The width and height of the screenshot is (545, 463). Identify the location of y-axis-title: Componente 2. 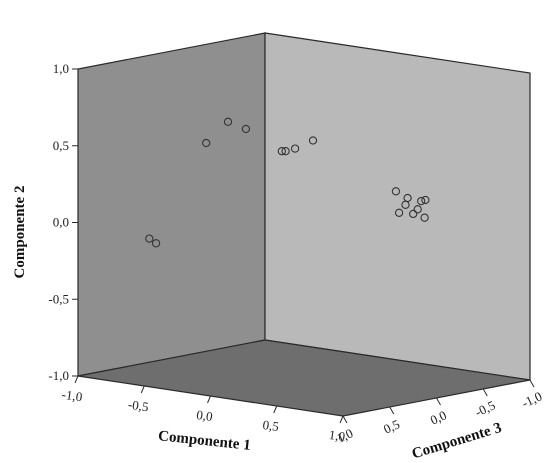
(20, 232).